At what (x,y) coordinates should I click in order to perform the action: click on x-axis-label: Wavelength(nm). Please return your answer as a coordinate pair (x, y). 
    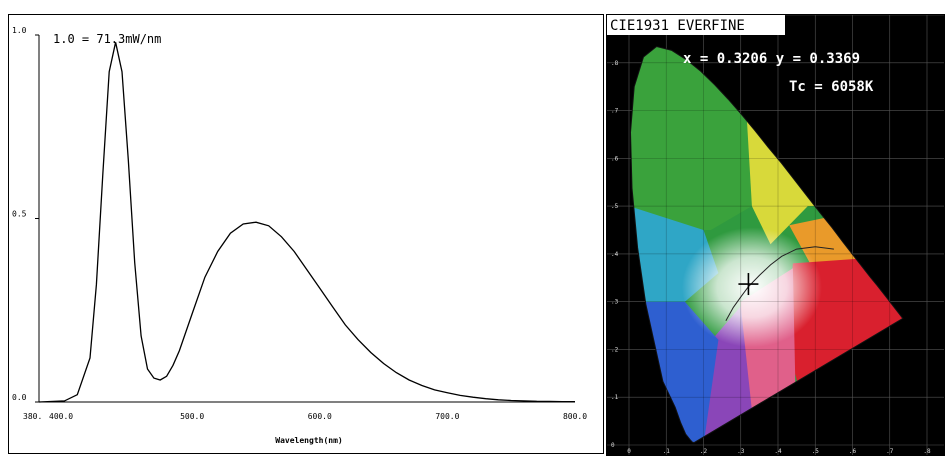
    Looking at the image, I should click on (308, 440).